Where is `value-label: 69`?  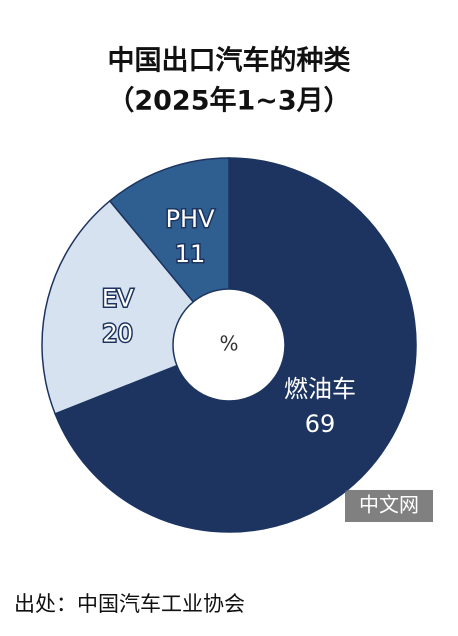 value-label: 69 is located at coordinates (320, 424).